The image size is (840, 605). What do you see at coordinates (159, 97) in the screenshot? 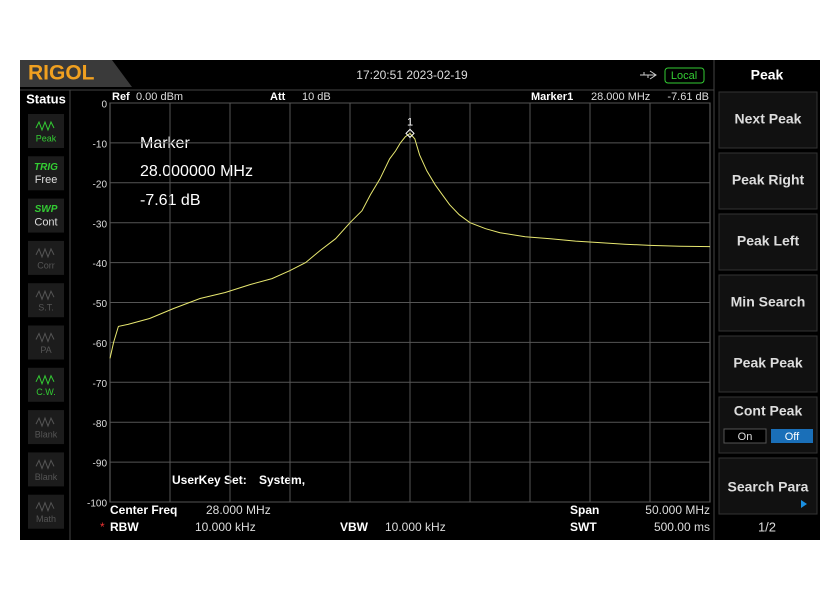
I see `ref-value: 0.00 dBm` at bounding box center [159, 97].